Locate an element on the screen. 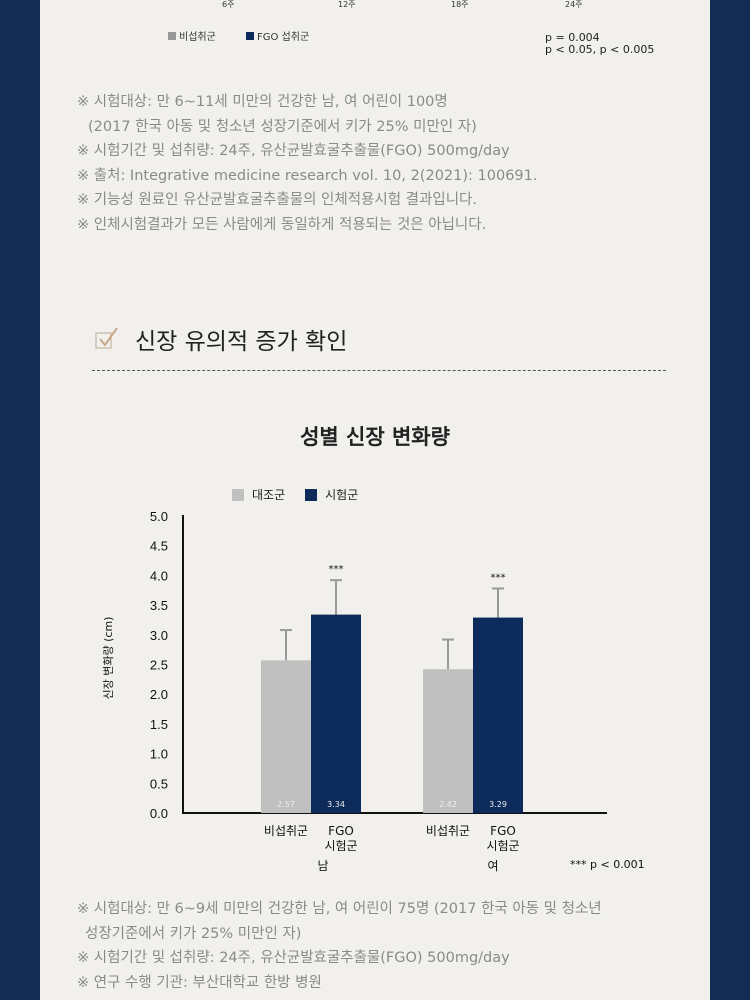  x-tick: 18주 is located at coordinates (460, 4).